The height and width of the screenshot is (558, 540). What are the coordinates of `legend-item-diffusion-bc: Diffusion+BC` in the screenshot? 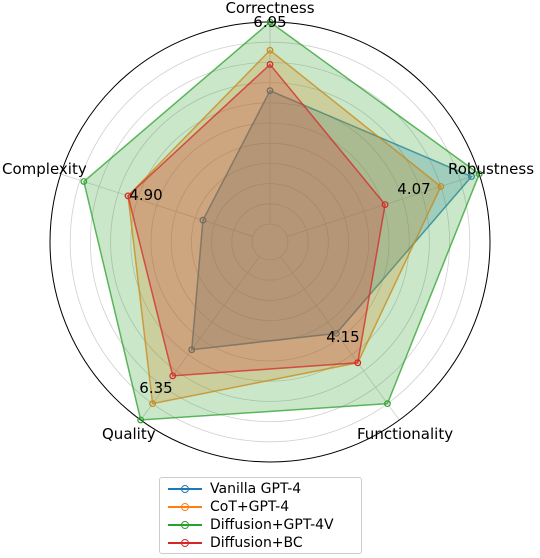 It's located at (260, 543).